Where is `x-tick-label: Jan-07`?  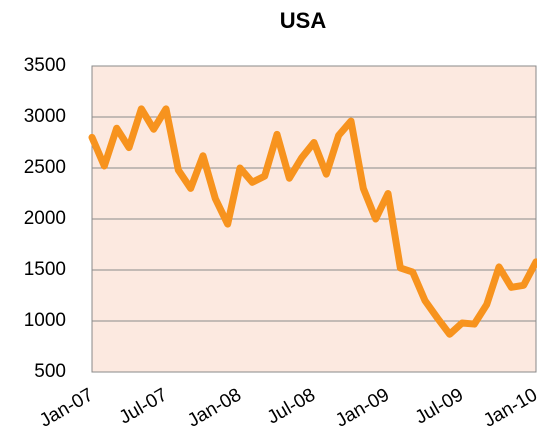
x-tick-label: Jan-07 is located at coordinates (66, 407).